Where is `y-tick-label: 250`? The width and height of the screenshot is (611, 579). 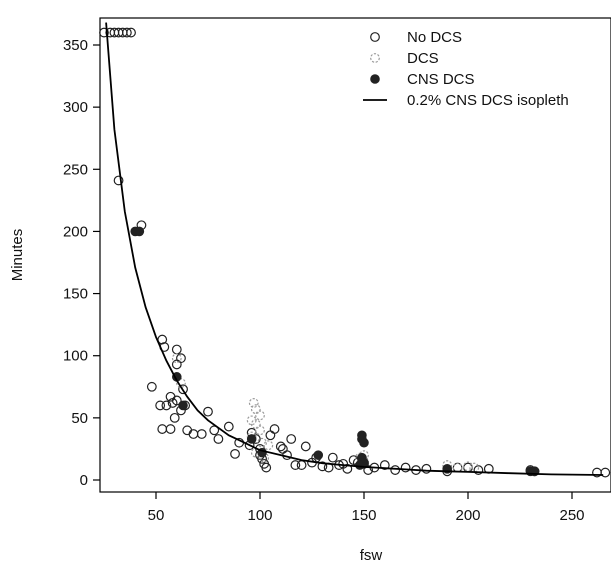
y-tick-label: 250 is located at coordinates (75, 169).